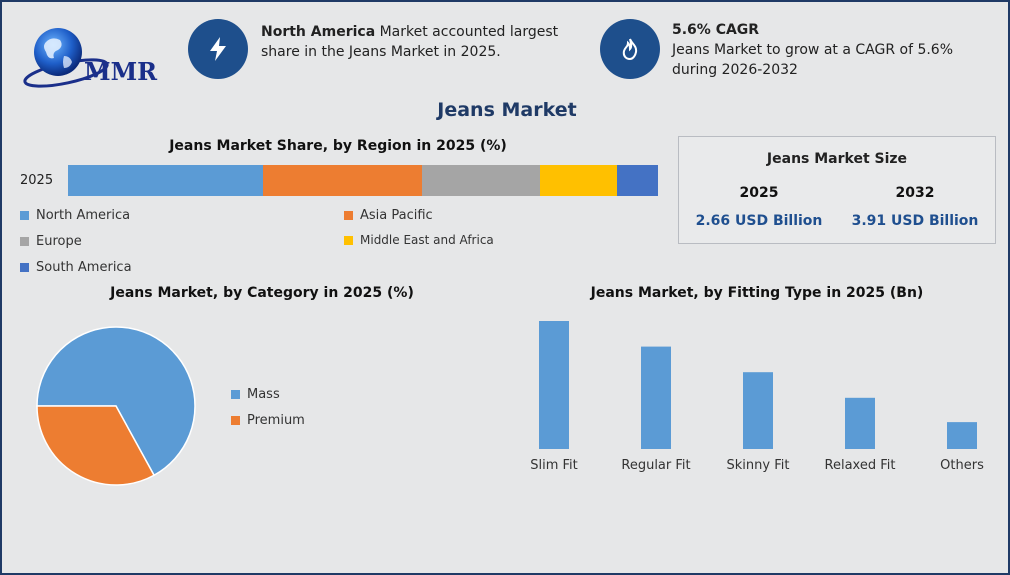 This screenshot has height=575, width=1010. Describe the element at coordinates (121, 71) in the screenshot. I see `logo-text: MMR` at that location.